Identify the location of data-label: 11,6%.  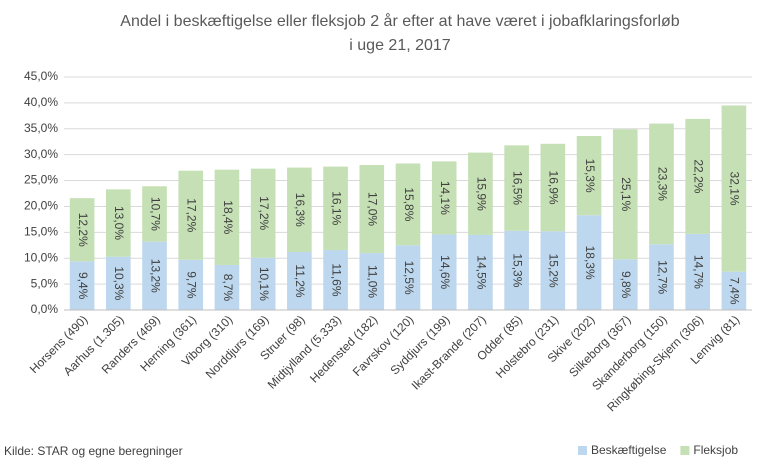
(336, 279).